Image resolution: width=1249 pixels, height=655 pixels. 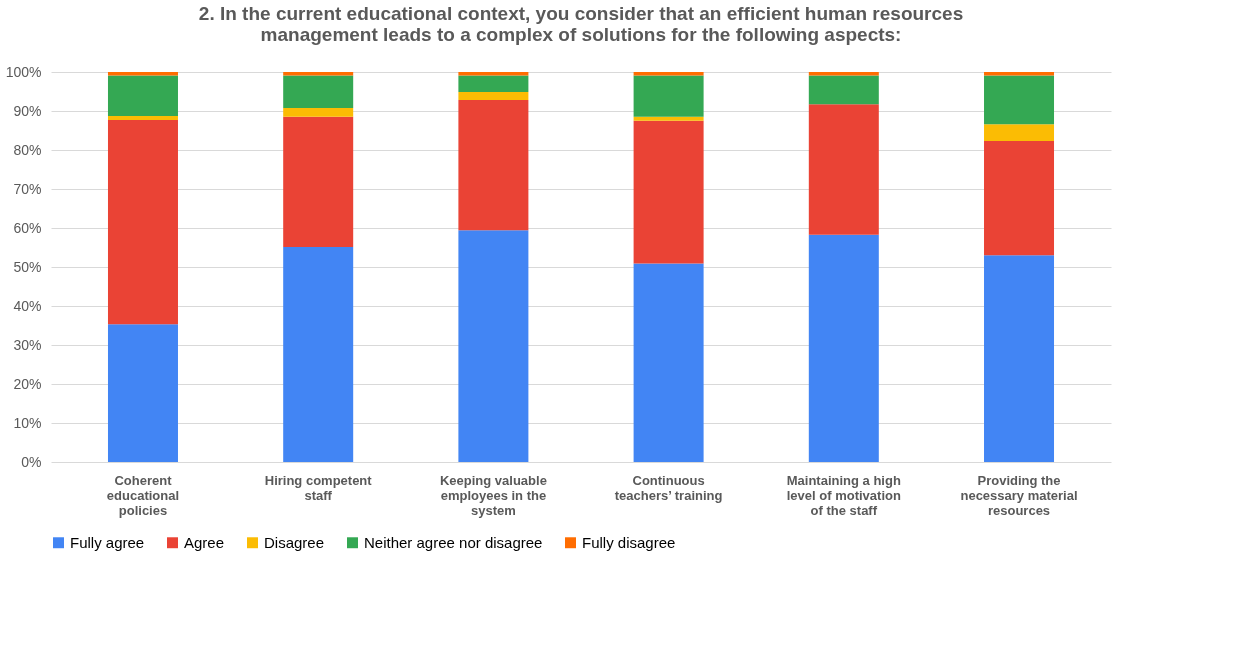 I want to click on x-tick-label: Hiring competent staff, so click(x=318, y=487).